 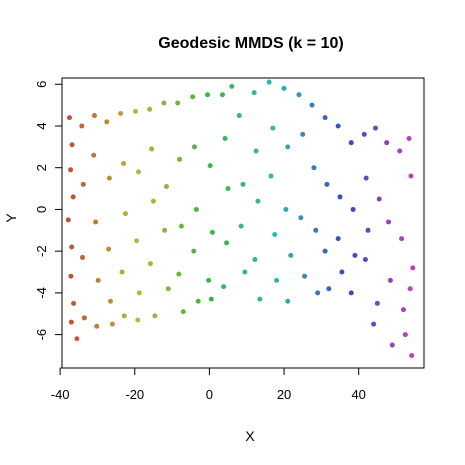 I want to click on y-tick-label: 4, so click(x=41, y=125).